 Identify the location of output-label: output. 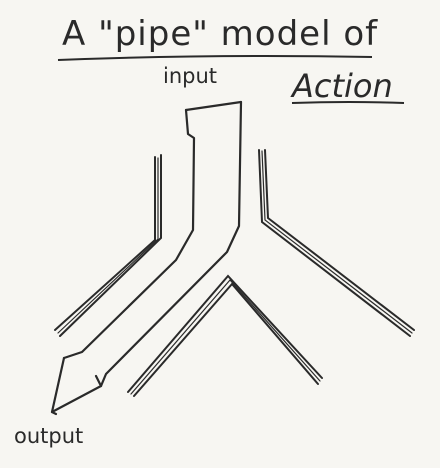
(48, 436).